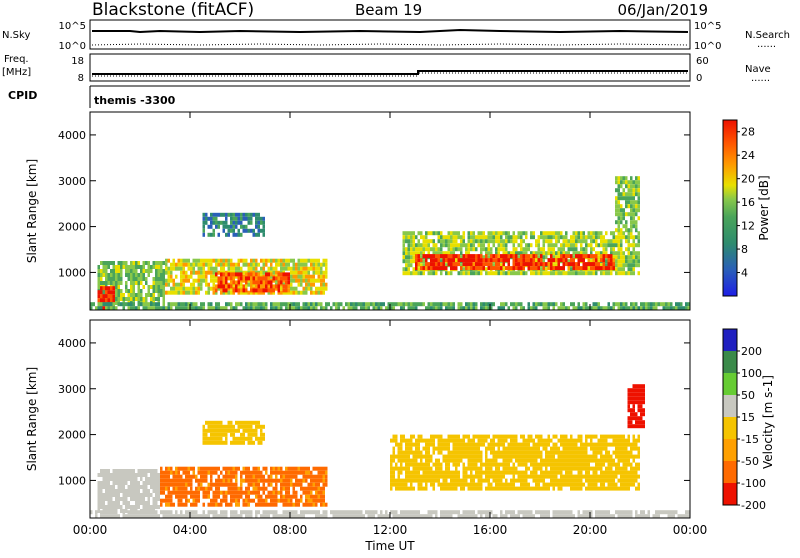 The height and width of the screenshot is (558, 800). What do you see at coordinates (16, 35) in the screenshot?
I see `nsky-label: N.Sky` at bounding box center [16, 35].